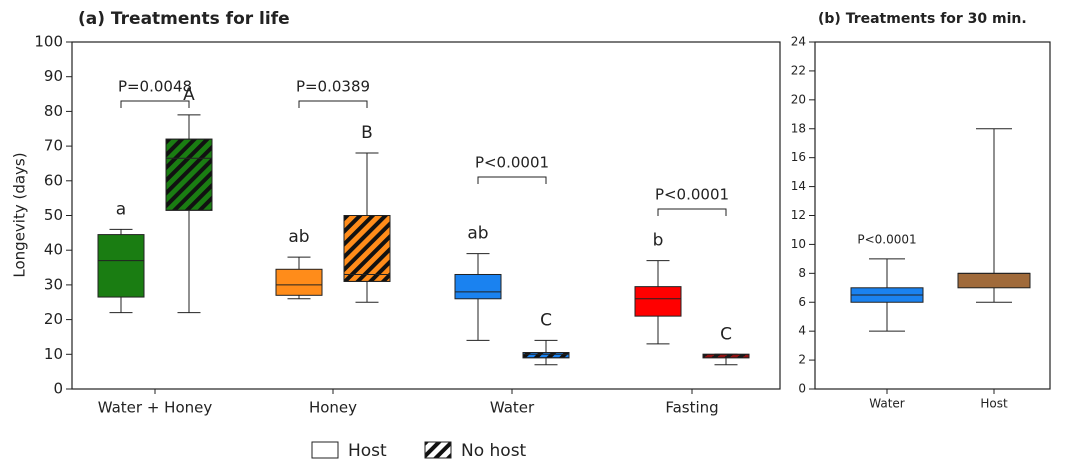 The width and height of the screenshot is (1070, 460). What do you see at coordinates (53, 180) in the screenshot?
I see `y-tick-label: 60` at bounding box center [53, 180].